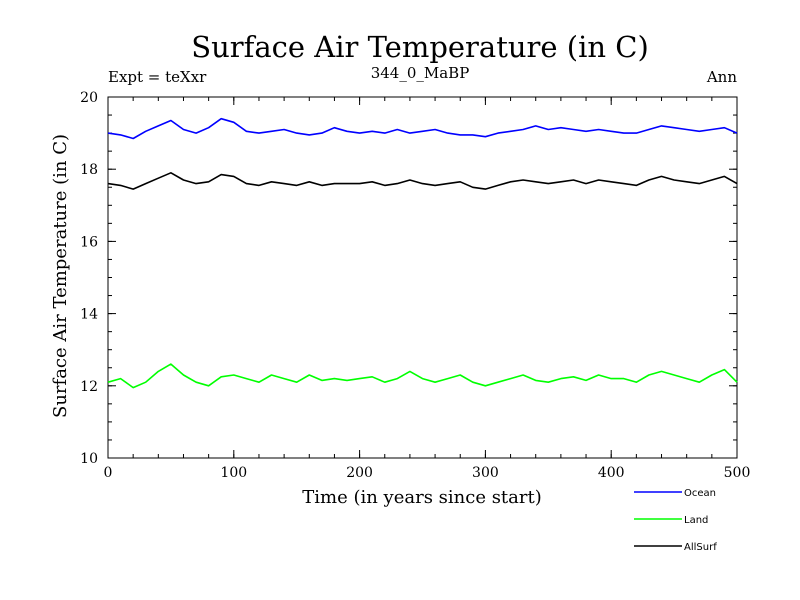  Describe the element at coordinates (89, 242) in the screenshot. I see `y-tick-label: 16` at that location.